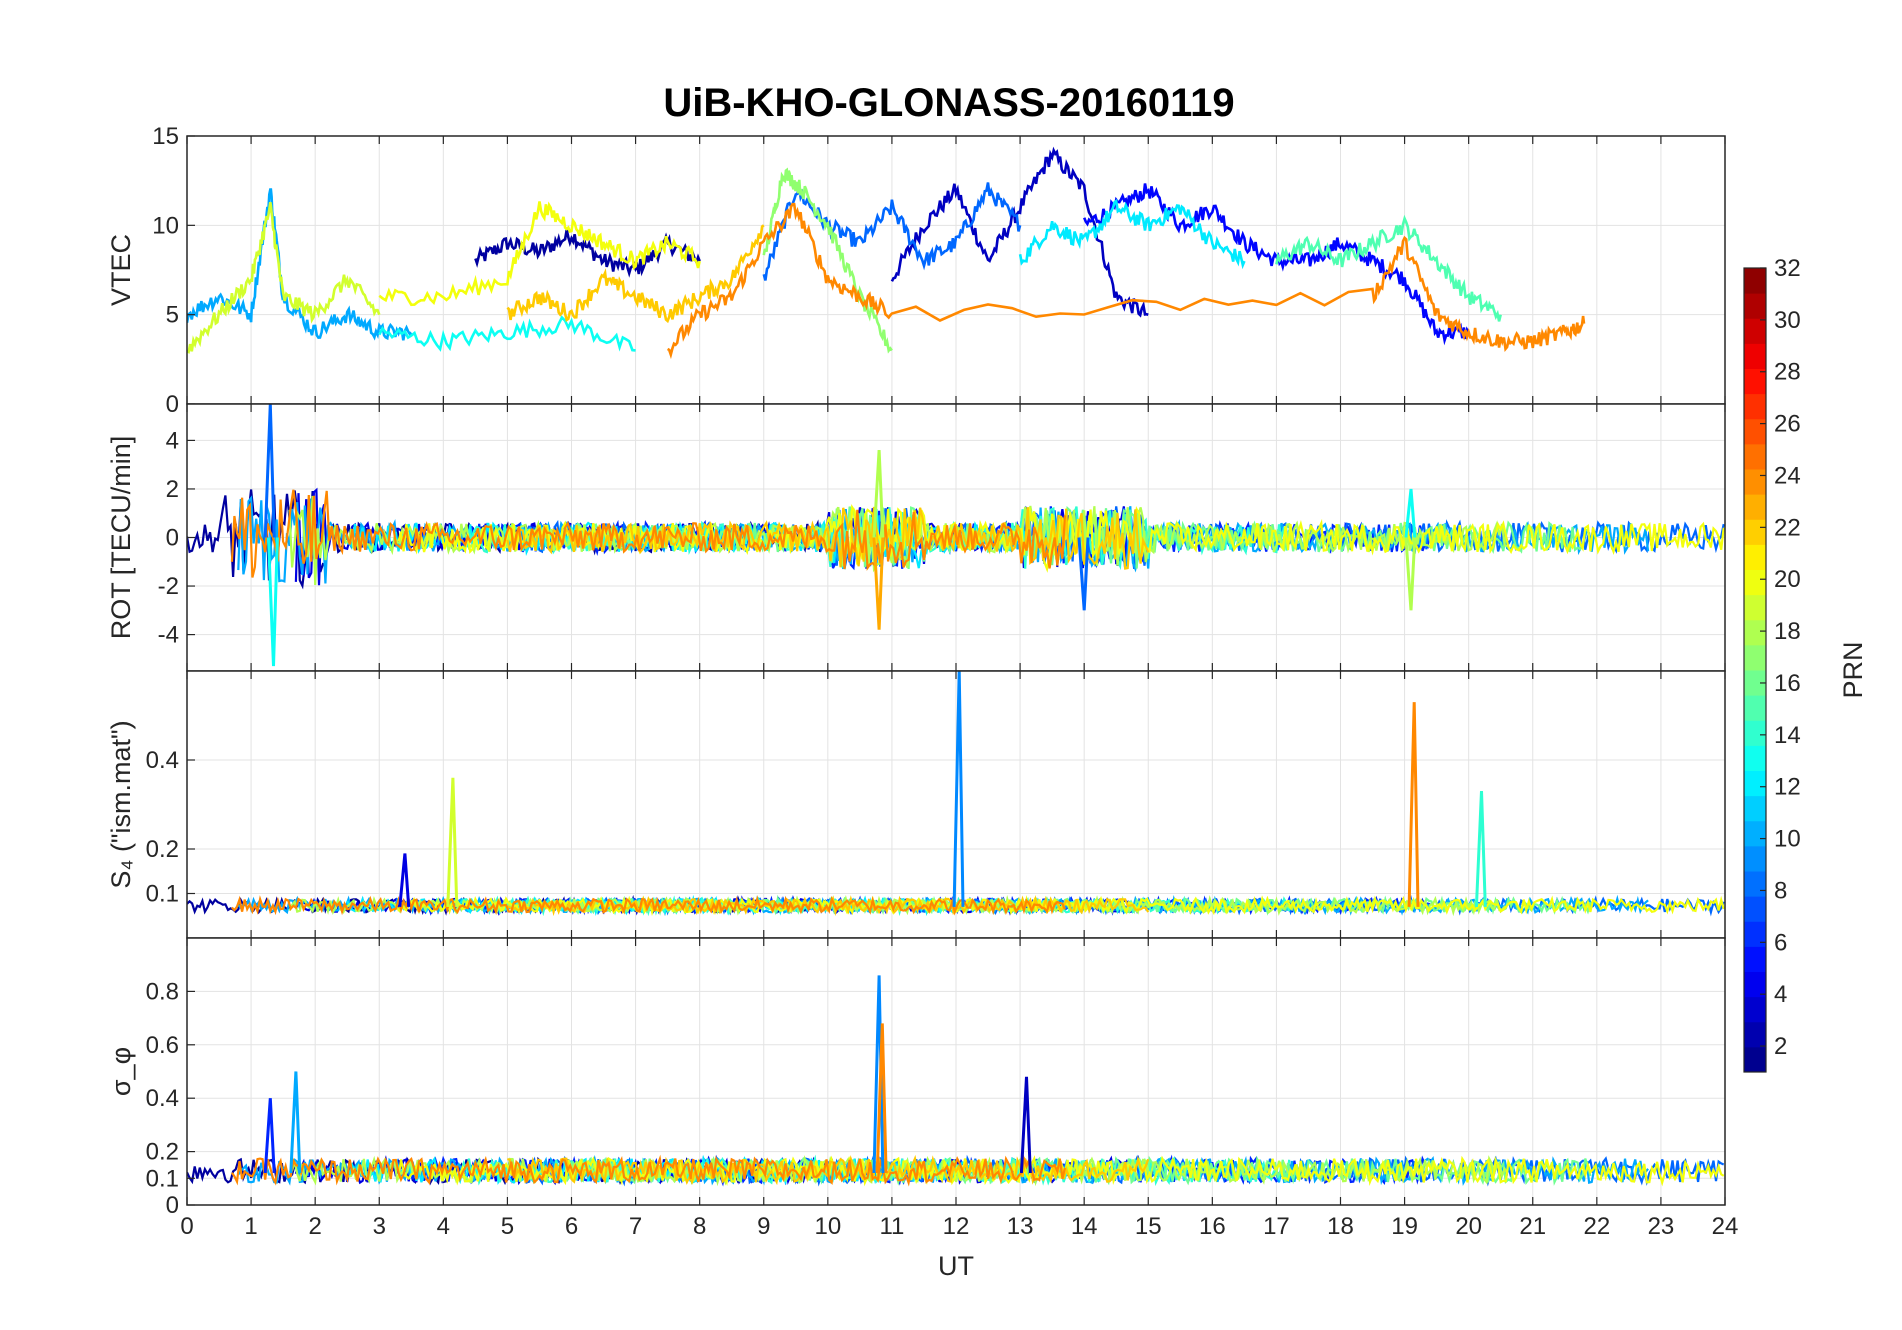  Describe the element at coordinates (1787, 320) in the screenshot. I see `colorbar-tick-label: 30` at that location.